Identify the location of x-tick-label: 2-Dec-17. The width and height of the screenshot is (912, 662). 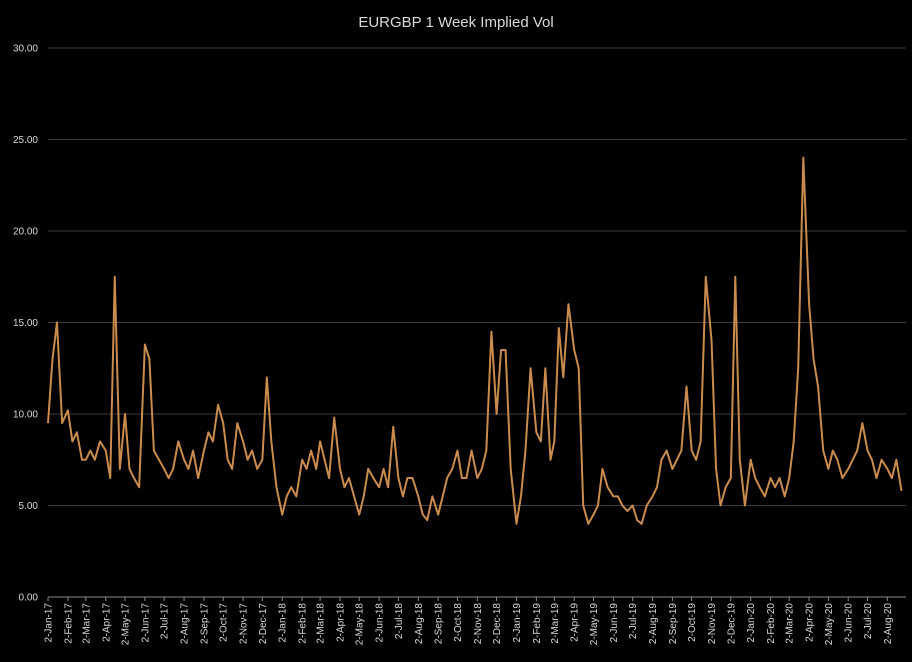
(263, 624).